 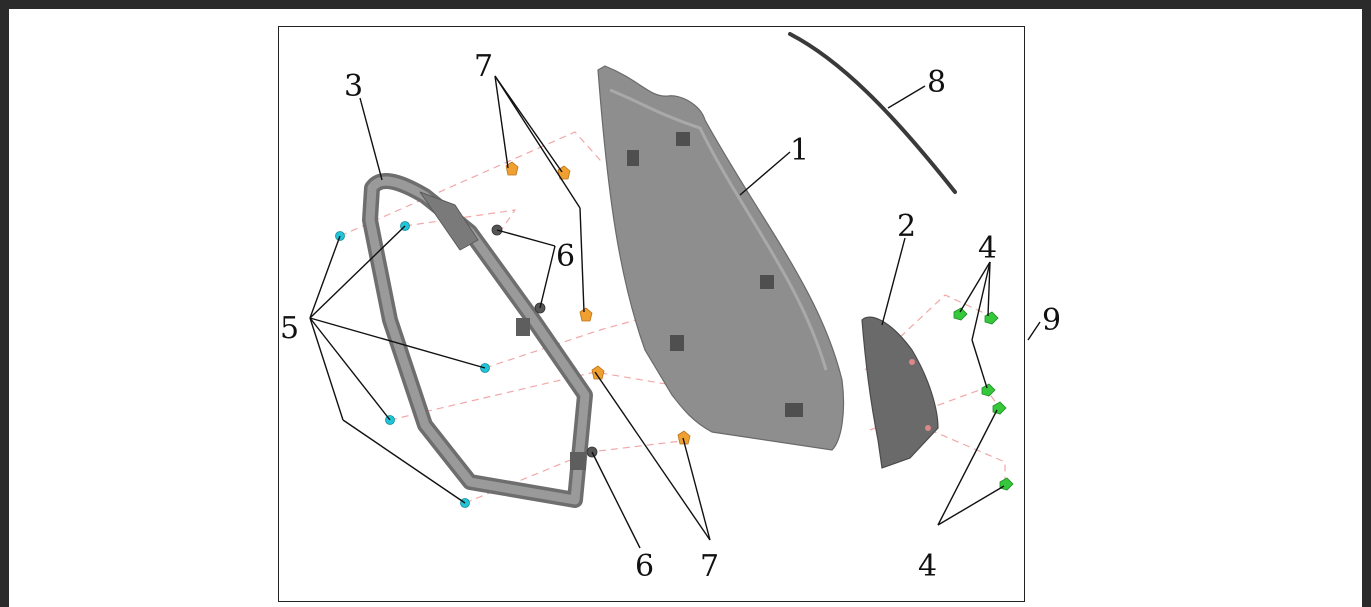 What do you see at coordinates (872, 113) in the screenshot?
I see `part-8-seal-strip` at bounding box center [872, 113].